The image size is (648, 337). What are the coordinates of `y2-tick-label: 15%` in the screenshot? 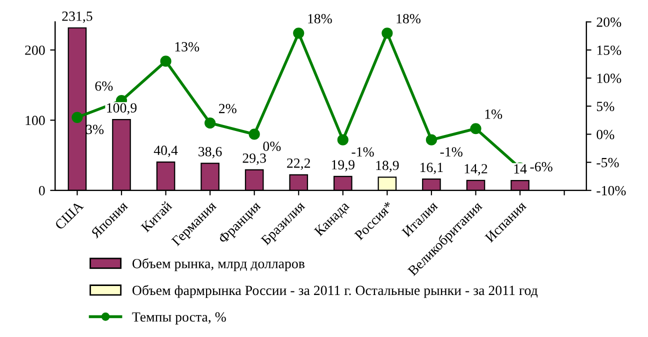 It's located at (609, 50).